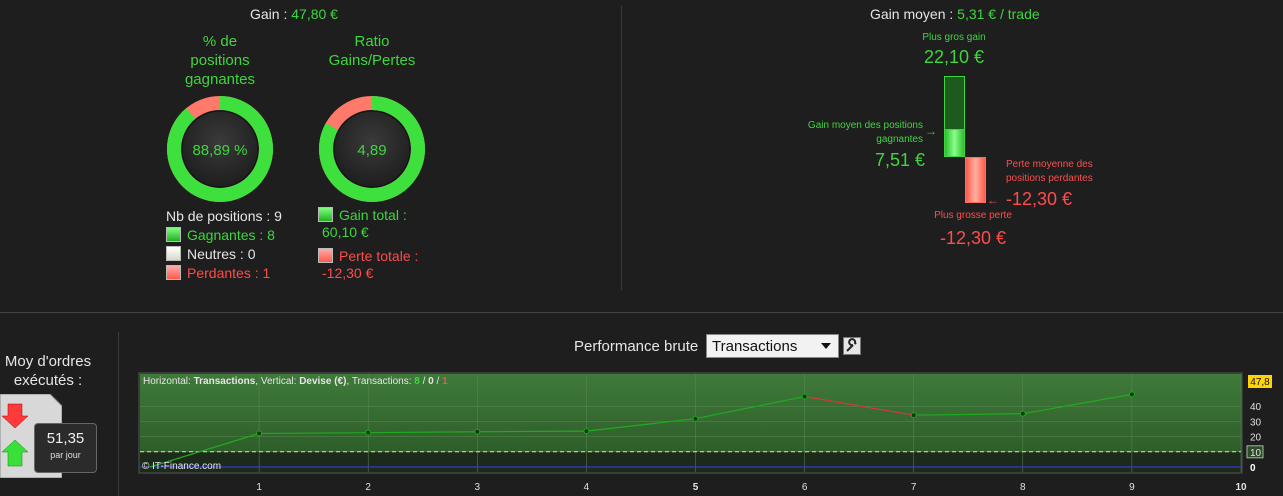  I want to click on orders-title-line1: Moy d'ordres, so click(48, 361).